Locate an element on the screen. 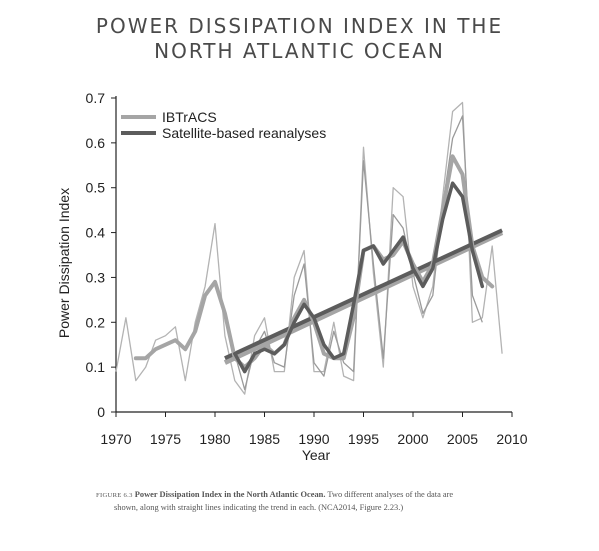  x-tick-label: 2010 is located at coordinates (511, 439).